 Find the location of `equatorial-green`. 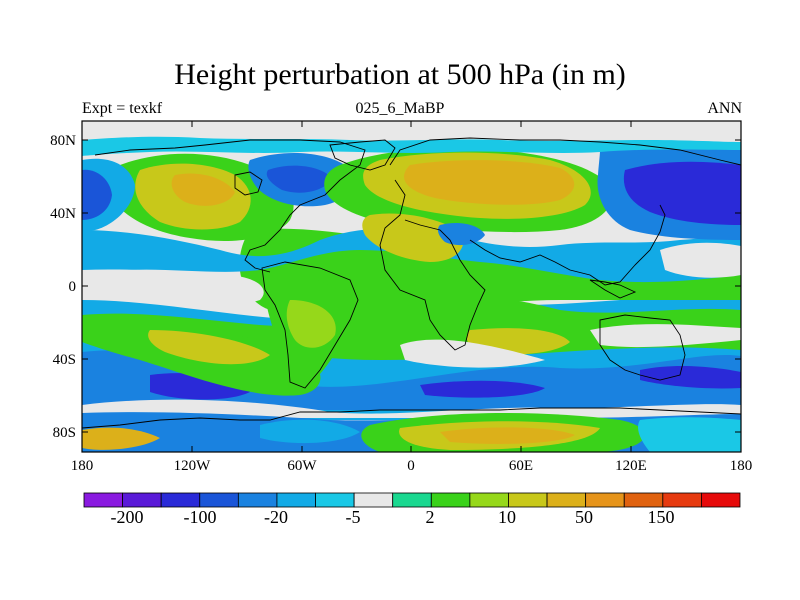

equatorial-green is located at coordinates (490, 273).